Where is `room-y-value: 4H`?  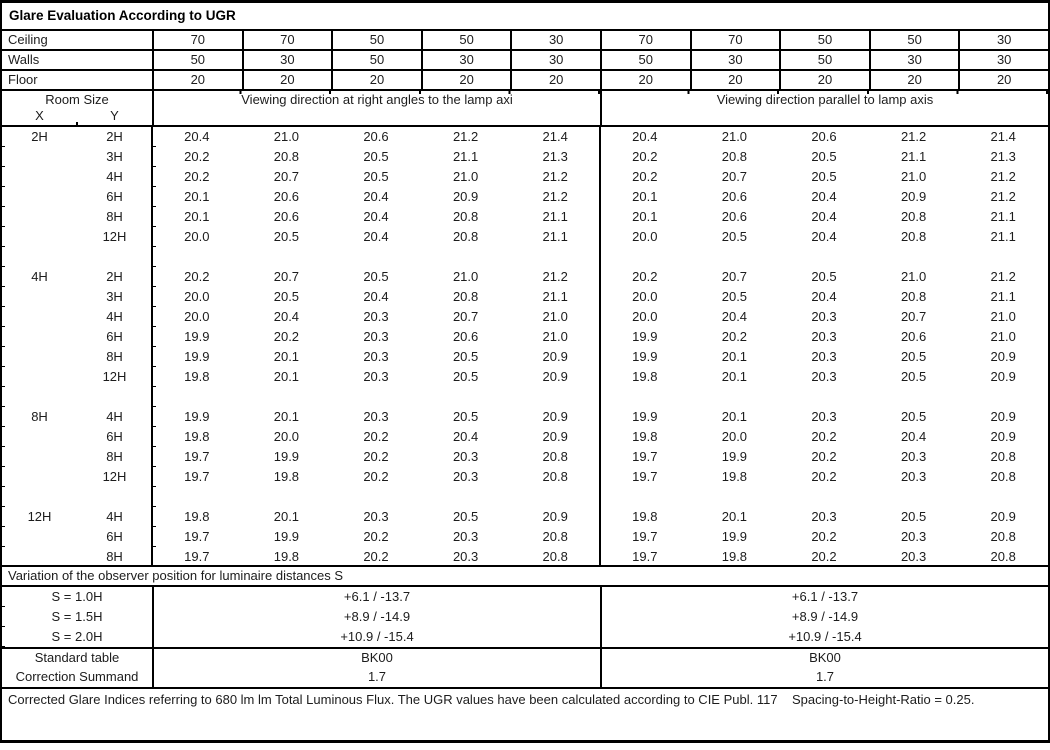 room-y-value: 4H is located at coordinates (114, 516).